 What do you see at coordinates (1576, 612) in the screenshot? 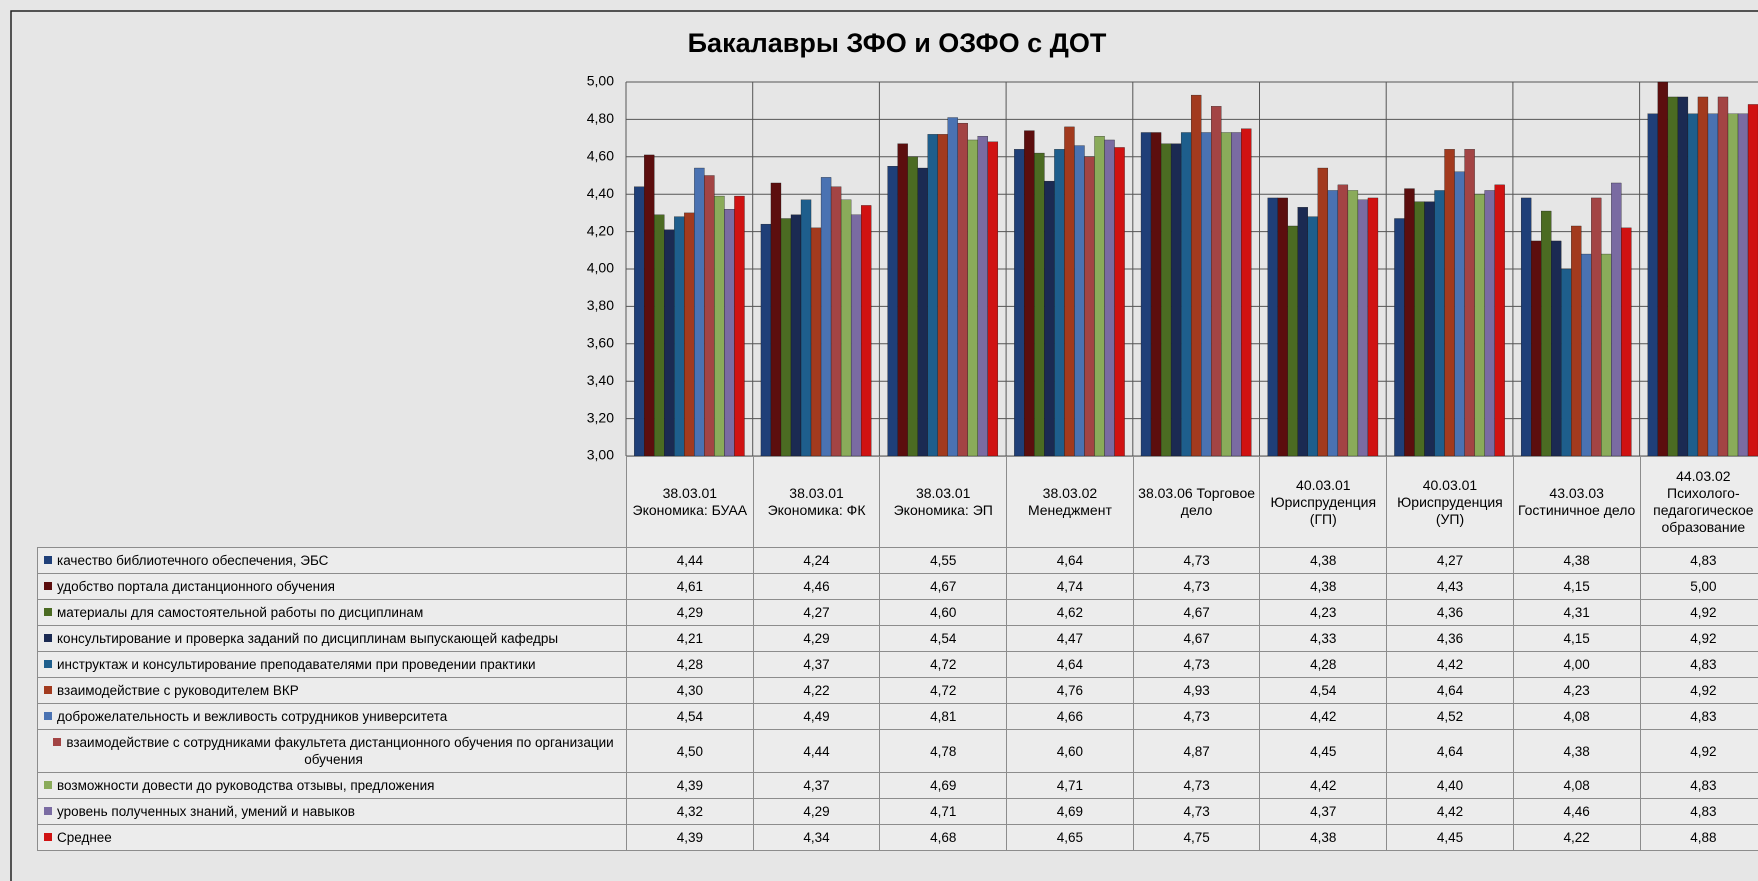
I see `table-value: 4,31` at bounding box center [1576, 612].